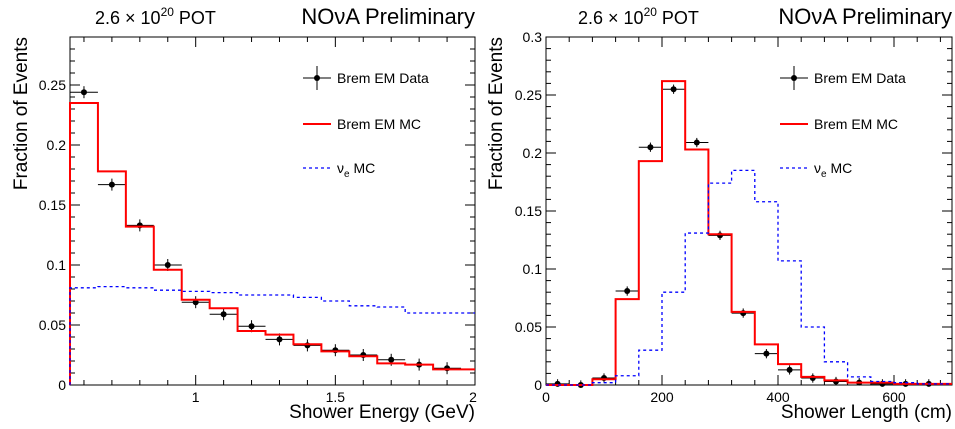  I want to click on x-tick-label: 200, so click(662, 397).